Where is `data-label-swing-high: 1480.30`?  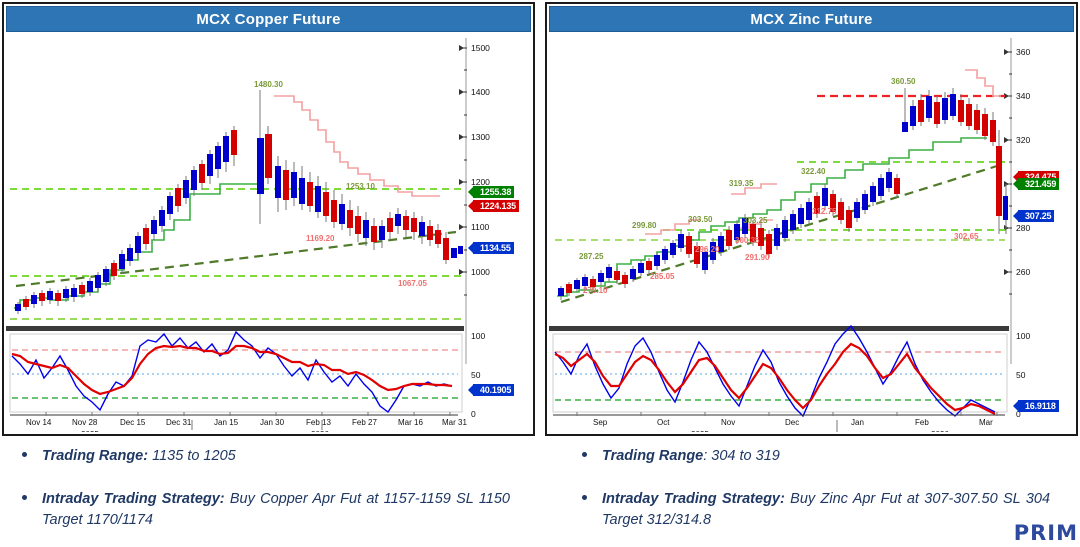 data-label-swing-high: 1480.30 is located at coordinates (268, 84).